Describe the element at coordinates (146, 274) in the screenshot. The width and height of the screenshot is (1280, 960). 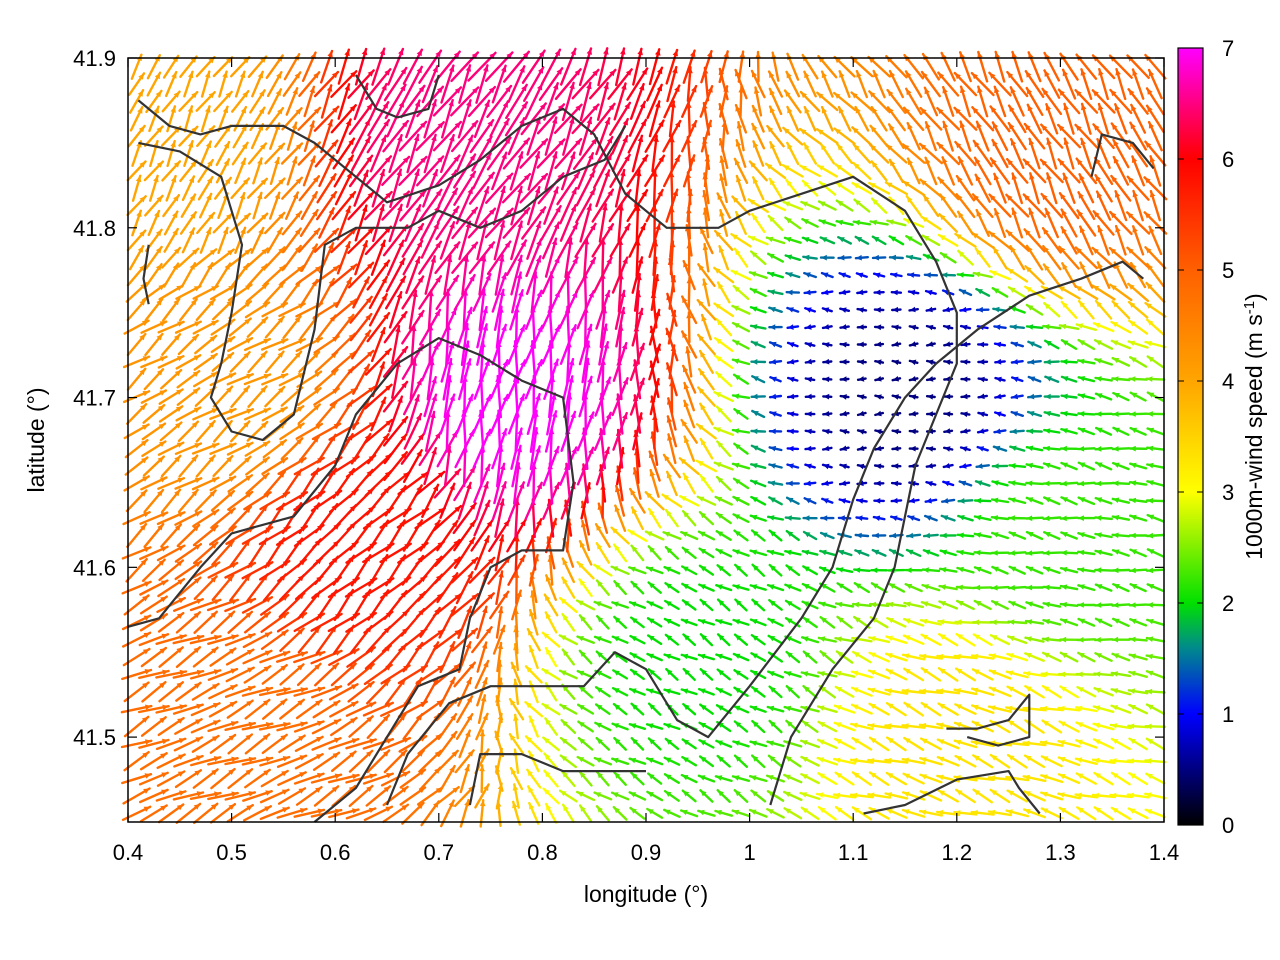
I see `contour-line` at that location.